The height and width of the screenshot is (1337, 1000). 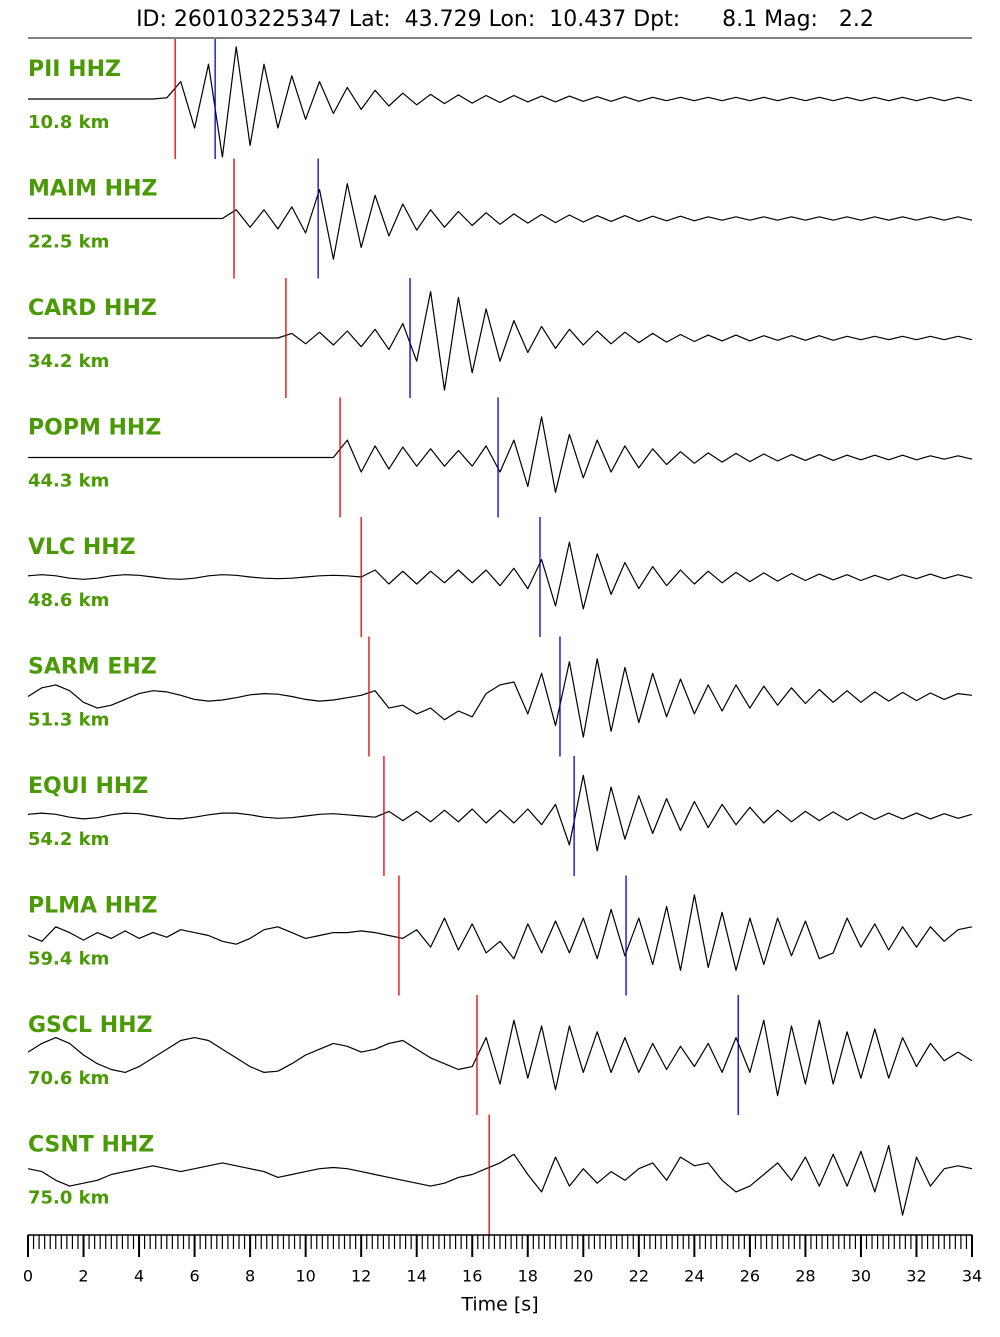 What do you see at coordinates (92, 667) in the screenshot?
I see `station-label: SARM EHZ` at bounding box center [92, 667].